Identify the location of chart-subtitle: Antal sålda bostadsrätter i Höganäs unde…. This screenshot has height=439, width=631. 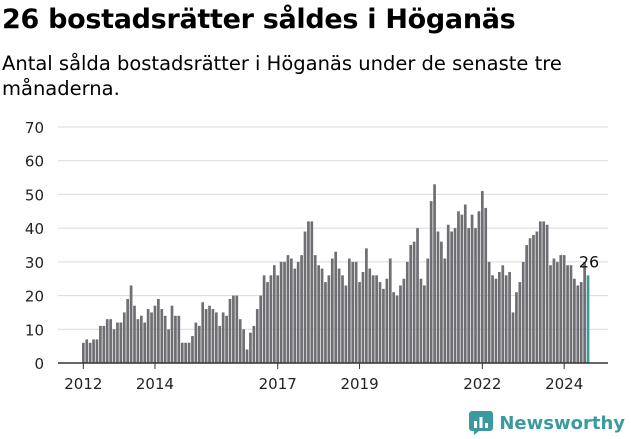
(282, 76).